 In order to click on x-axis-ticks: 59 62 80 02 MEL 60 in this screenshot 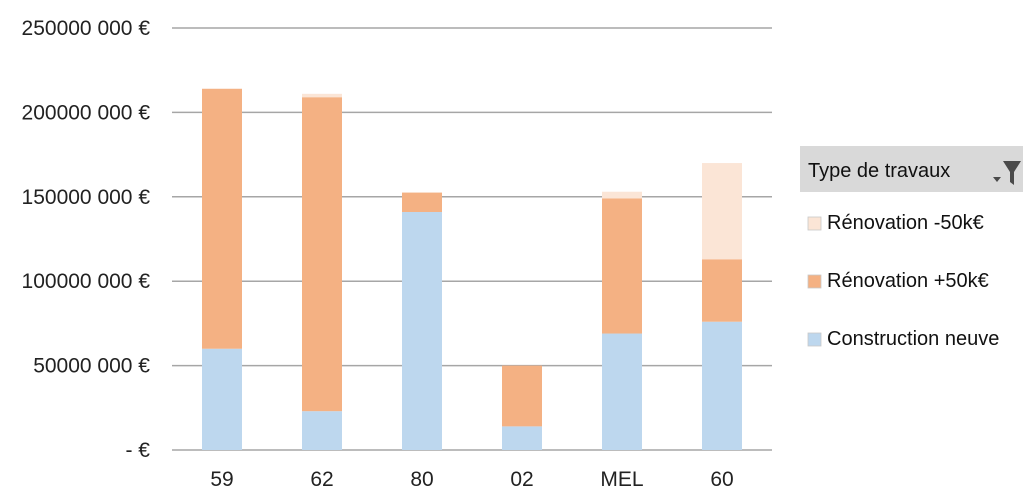, I will do `click(471, 479)`.